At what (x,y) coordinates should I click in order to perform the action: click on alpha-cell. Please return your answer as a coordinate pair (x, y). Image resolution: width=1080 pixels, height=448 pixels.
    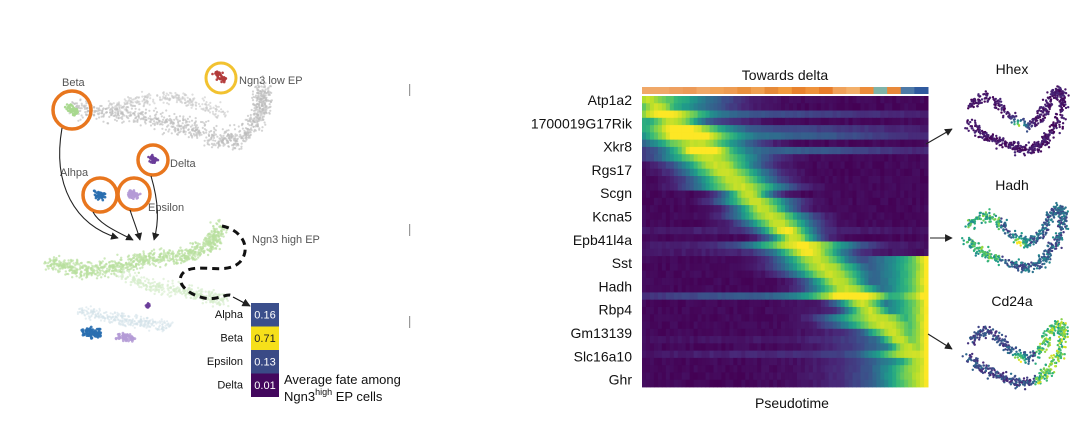
    Looking at the image, I should click on (98, 337).